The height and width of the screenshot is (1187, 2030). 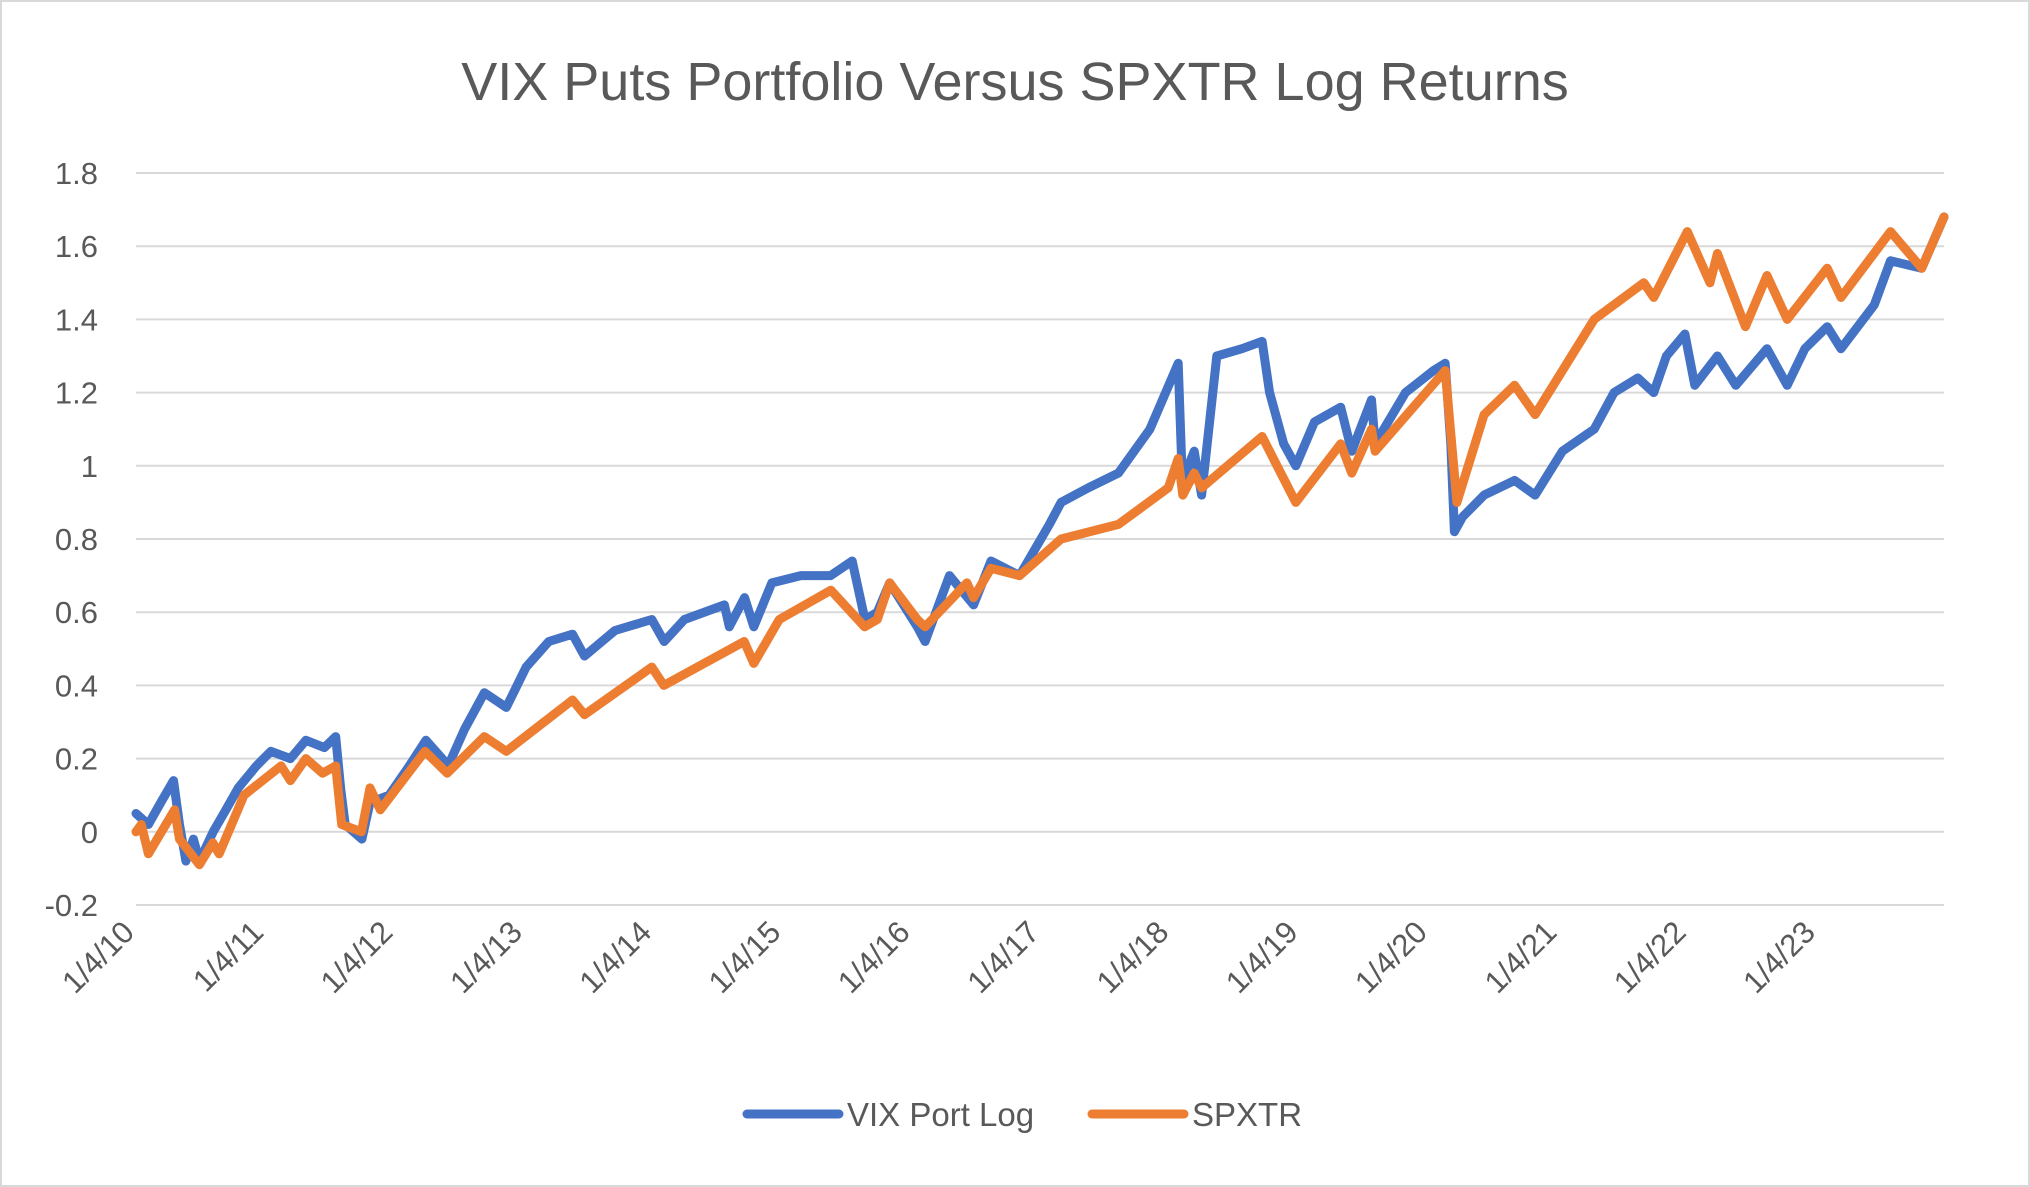 What do you see at coordinates (76, 246) in the screenshot?
I see `y-tick-label: 1.6` at bounding box center [76, 246].